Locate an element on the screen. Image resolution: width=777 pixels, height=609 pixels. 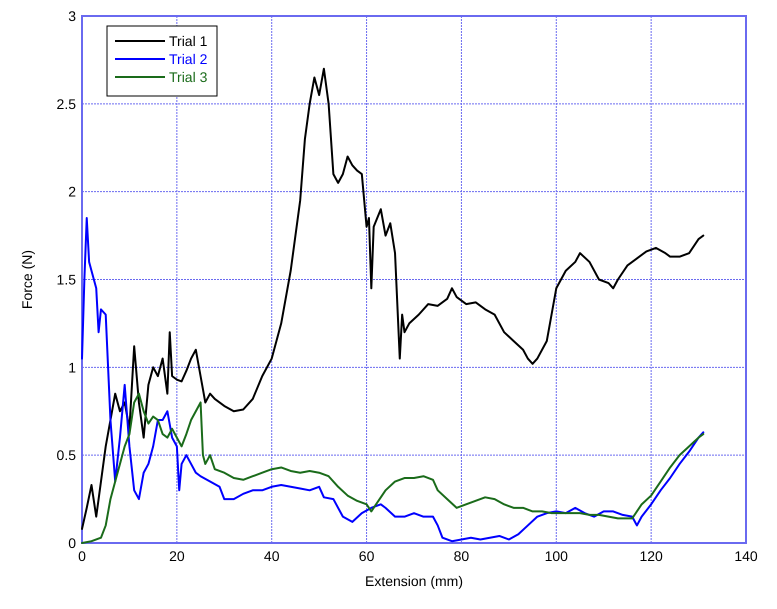
y-tick-label: 3 is located at coordinates (72, 16).